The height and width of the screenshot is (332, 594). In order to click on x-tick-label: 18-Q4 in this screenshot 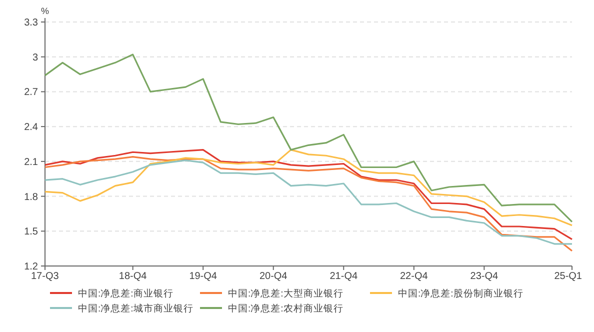, I will do `click(133, 276)`.